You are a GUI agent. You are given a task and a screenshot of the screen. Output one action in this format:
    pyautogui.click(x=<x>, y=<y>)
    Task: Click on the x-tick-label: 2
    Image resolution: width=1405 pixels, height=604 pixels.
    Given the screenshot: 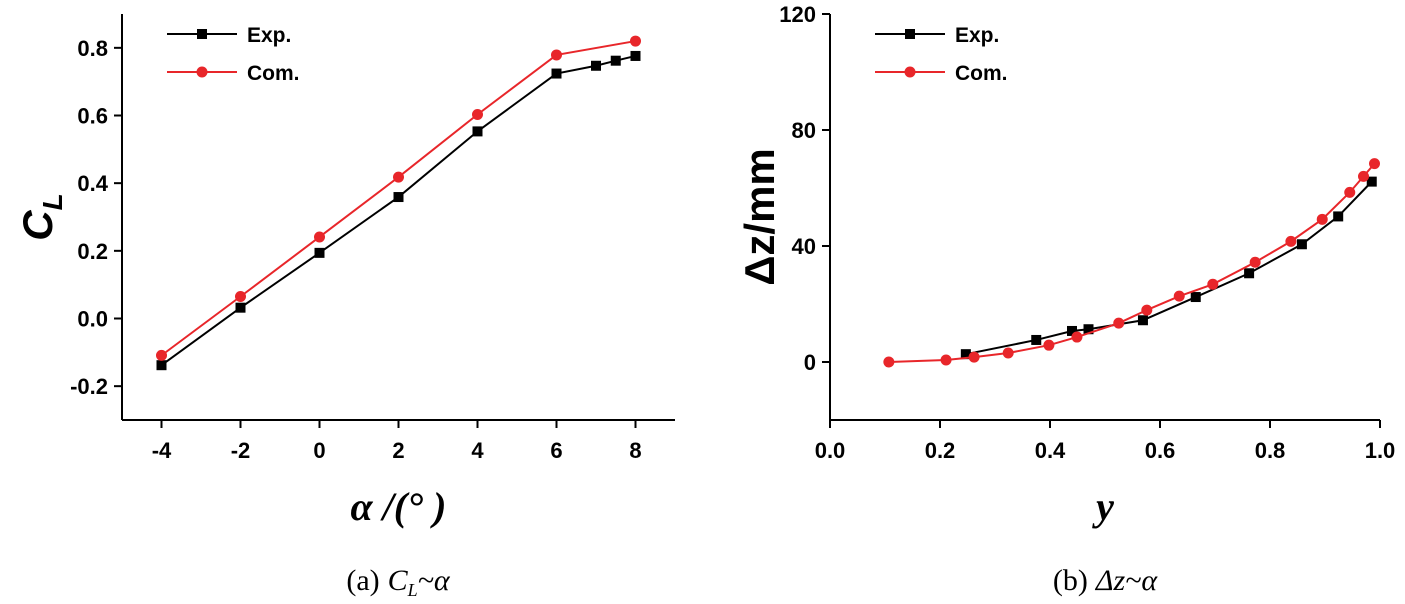 What is the action you would take?
    pyautogui.click(x=398, y=450)
    